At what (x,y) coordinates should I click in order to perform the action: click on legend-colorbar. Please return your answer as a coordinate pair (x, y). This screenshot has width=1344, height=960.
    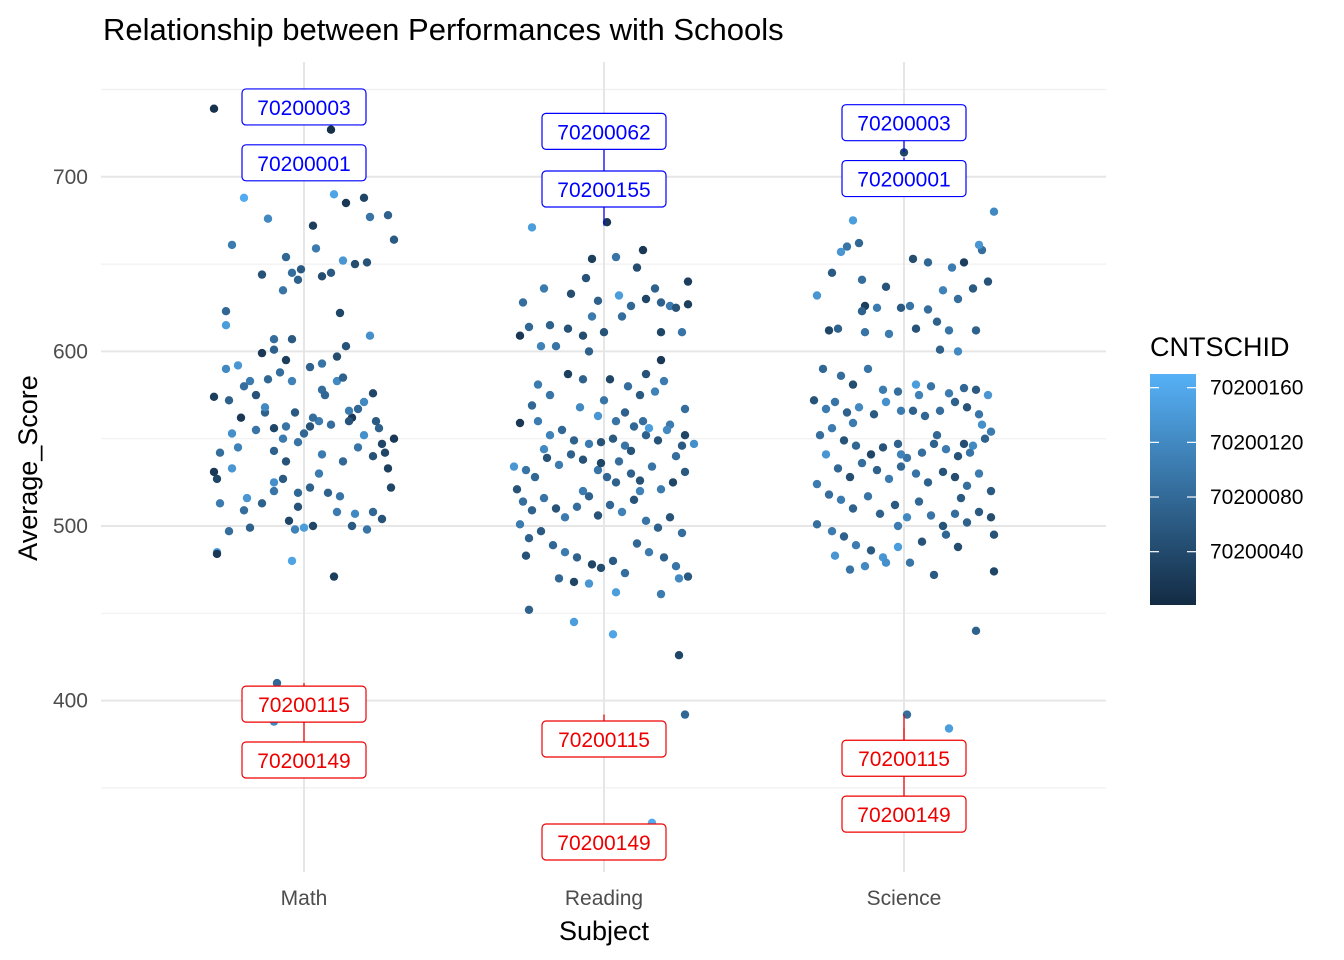
    Looking at the image, I should click on (1173, 489).